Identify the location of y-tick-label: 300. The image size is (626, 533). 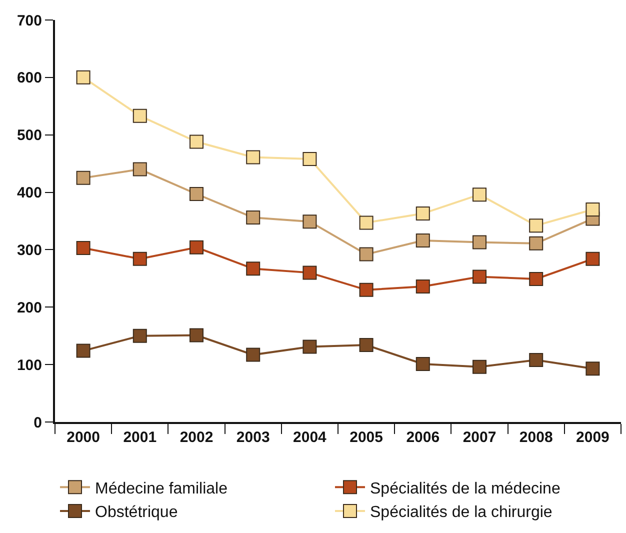
(29, 250).